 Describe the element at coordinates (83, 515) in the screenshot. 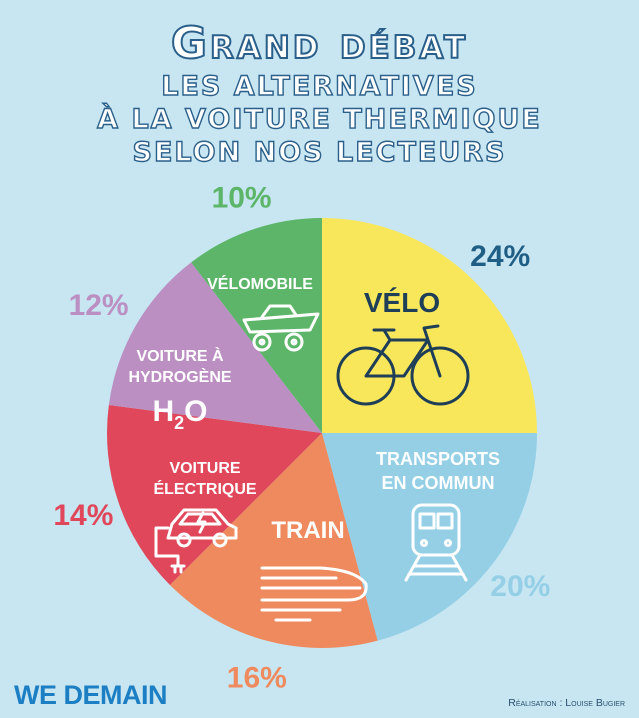

I see `percent-label-voiture-electrique: 14%` at that location.